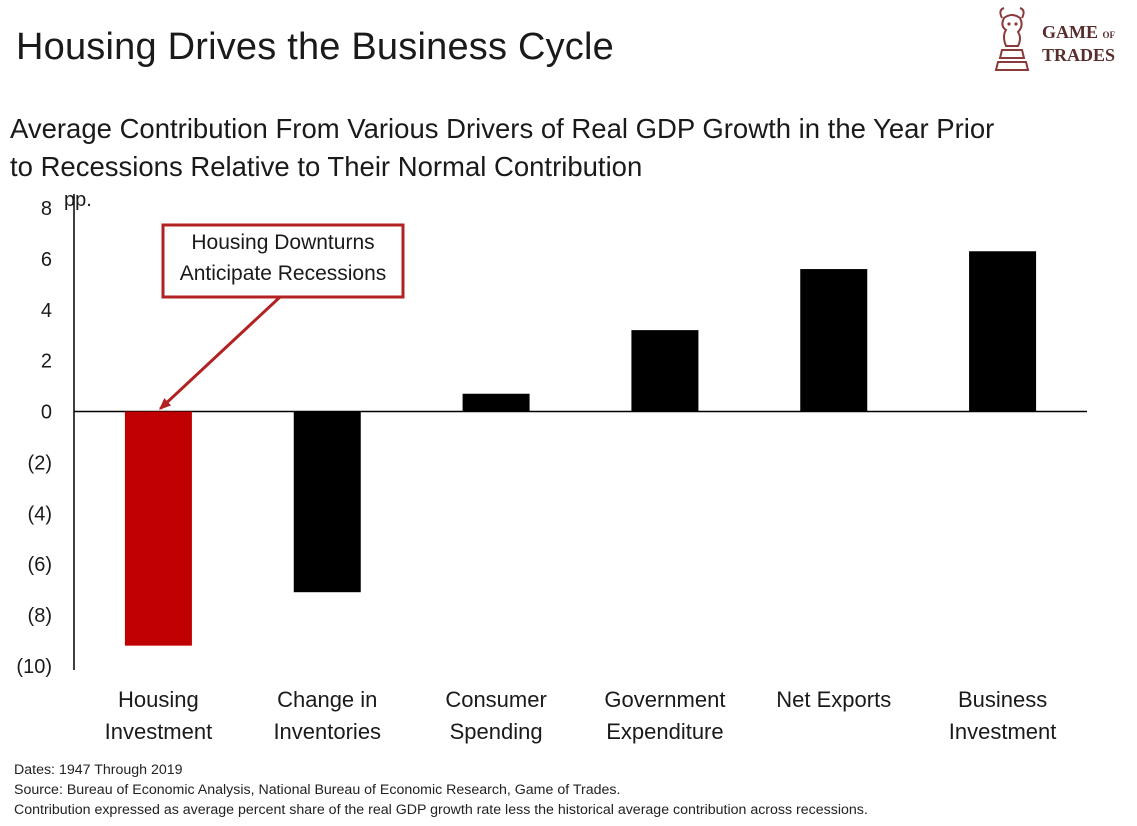 The width and height of the screenshot is (1137, 826). What do you see at coordinates (664, 731) in the screenshot?
I see `x-tick-label: Expenditure` at bounding box center [664, 731].